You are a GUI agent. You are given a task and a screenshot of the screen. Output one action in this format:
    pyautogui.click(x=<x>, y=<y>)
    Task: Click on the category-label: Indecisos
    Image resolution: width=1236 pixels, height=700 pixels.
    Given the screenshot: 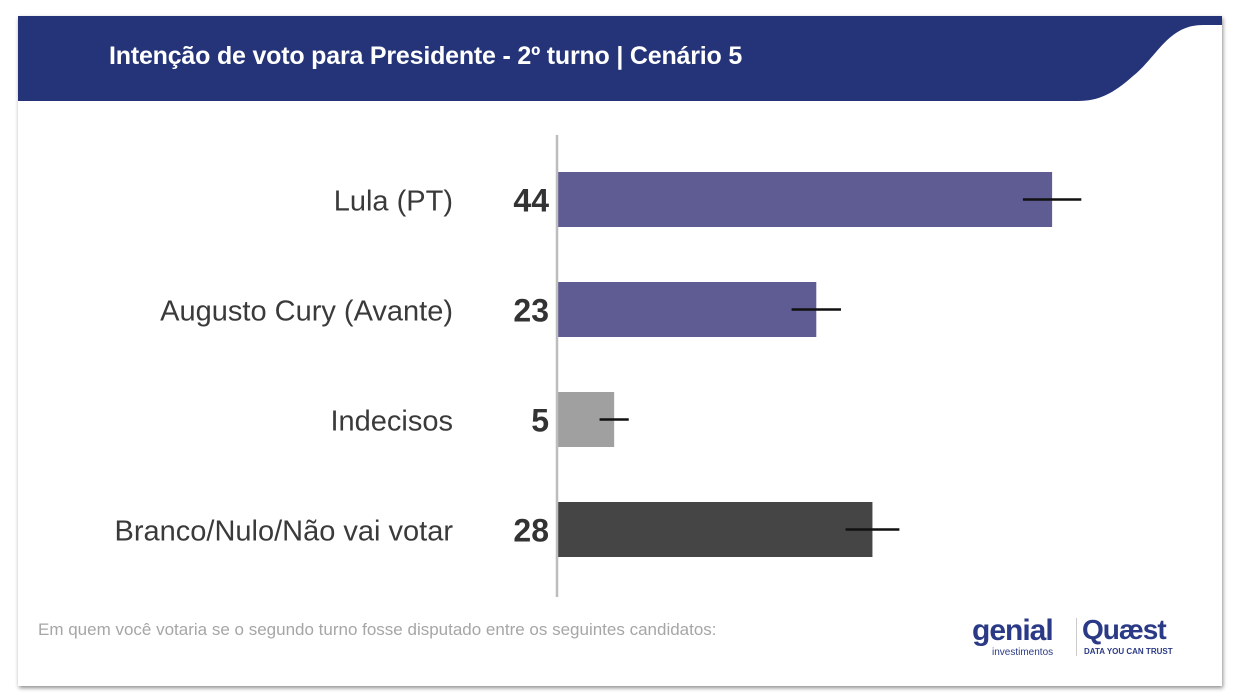 What is the action you would take?
    pyautogui.click(x=391, y=422)
    